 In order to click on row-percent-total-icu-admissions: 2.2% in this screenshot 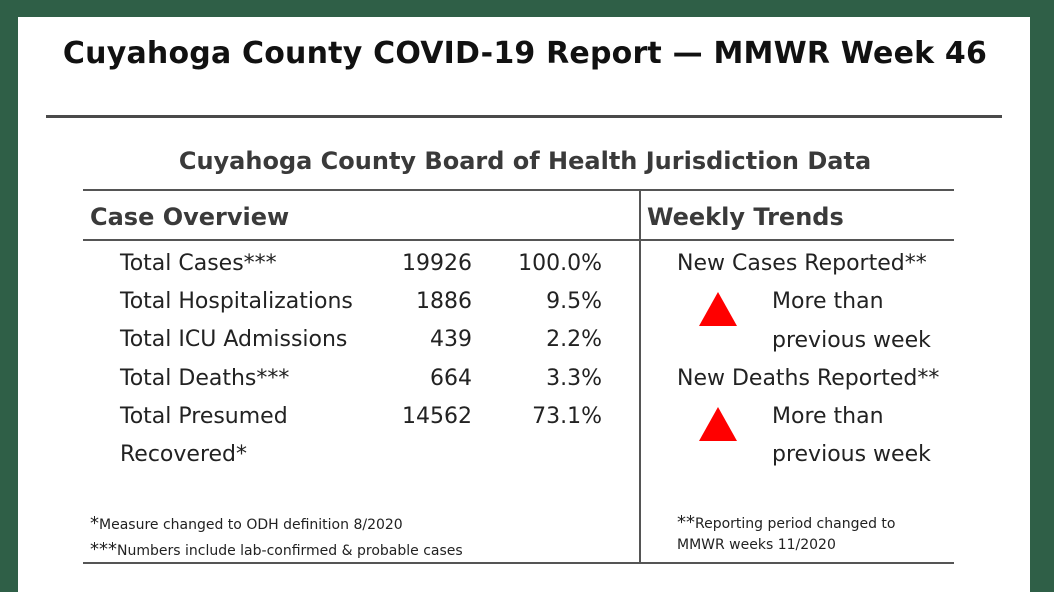, I will do `click(574, 339)`.